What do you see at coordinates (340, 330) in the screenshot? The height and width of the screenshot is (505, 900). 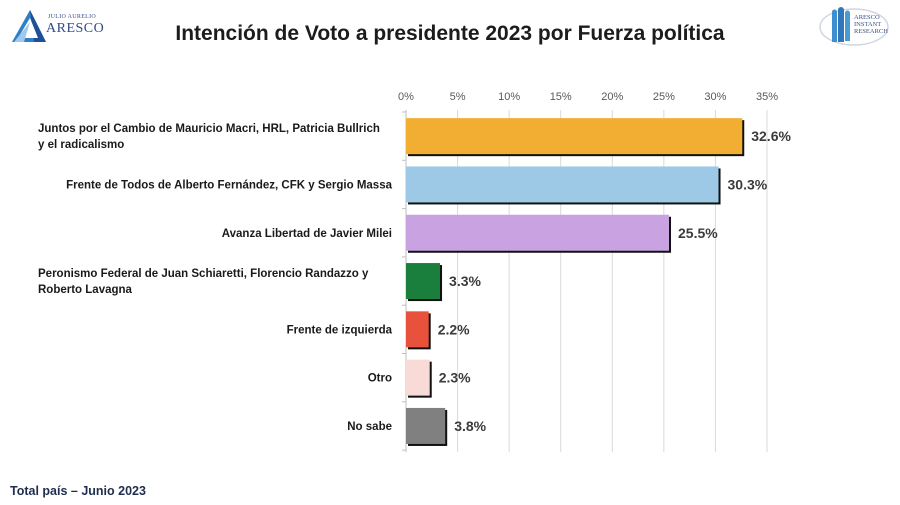 I see `category-label: Frente de izquierda` at bounding box center [340, 330].